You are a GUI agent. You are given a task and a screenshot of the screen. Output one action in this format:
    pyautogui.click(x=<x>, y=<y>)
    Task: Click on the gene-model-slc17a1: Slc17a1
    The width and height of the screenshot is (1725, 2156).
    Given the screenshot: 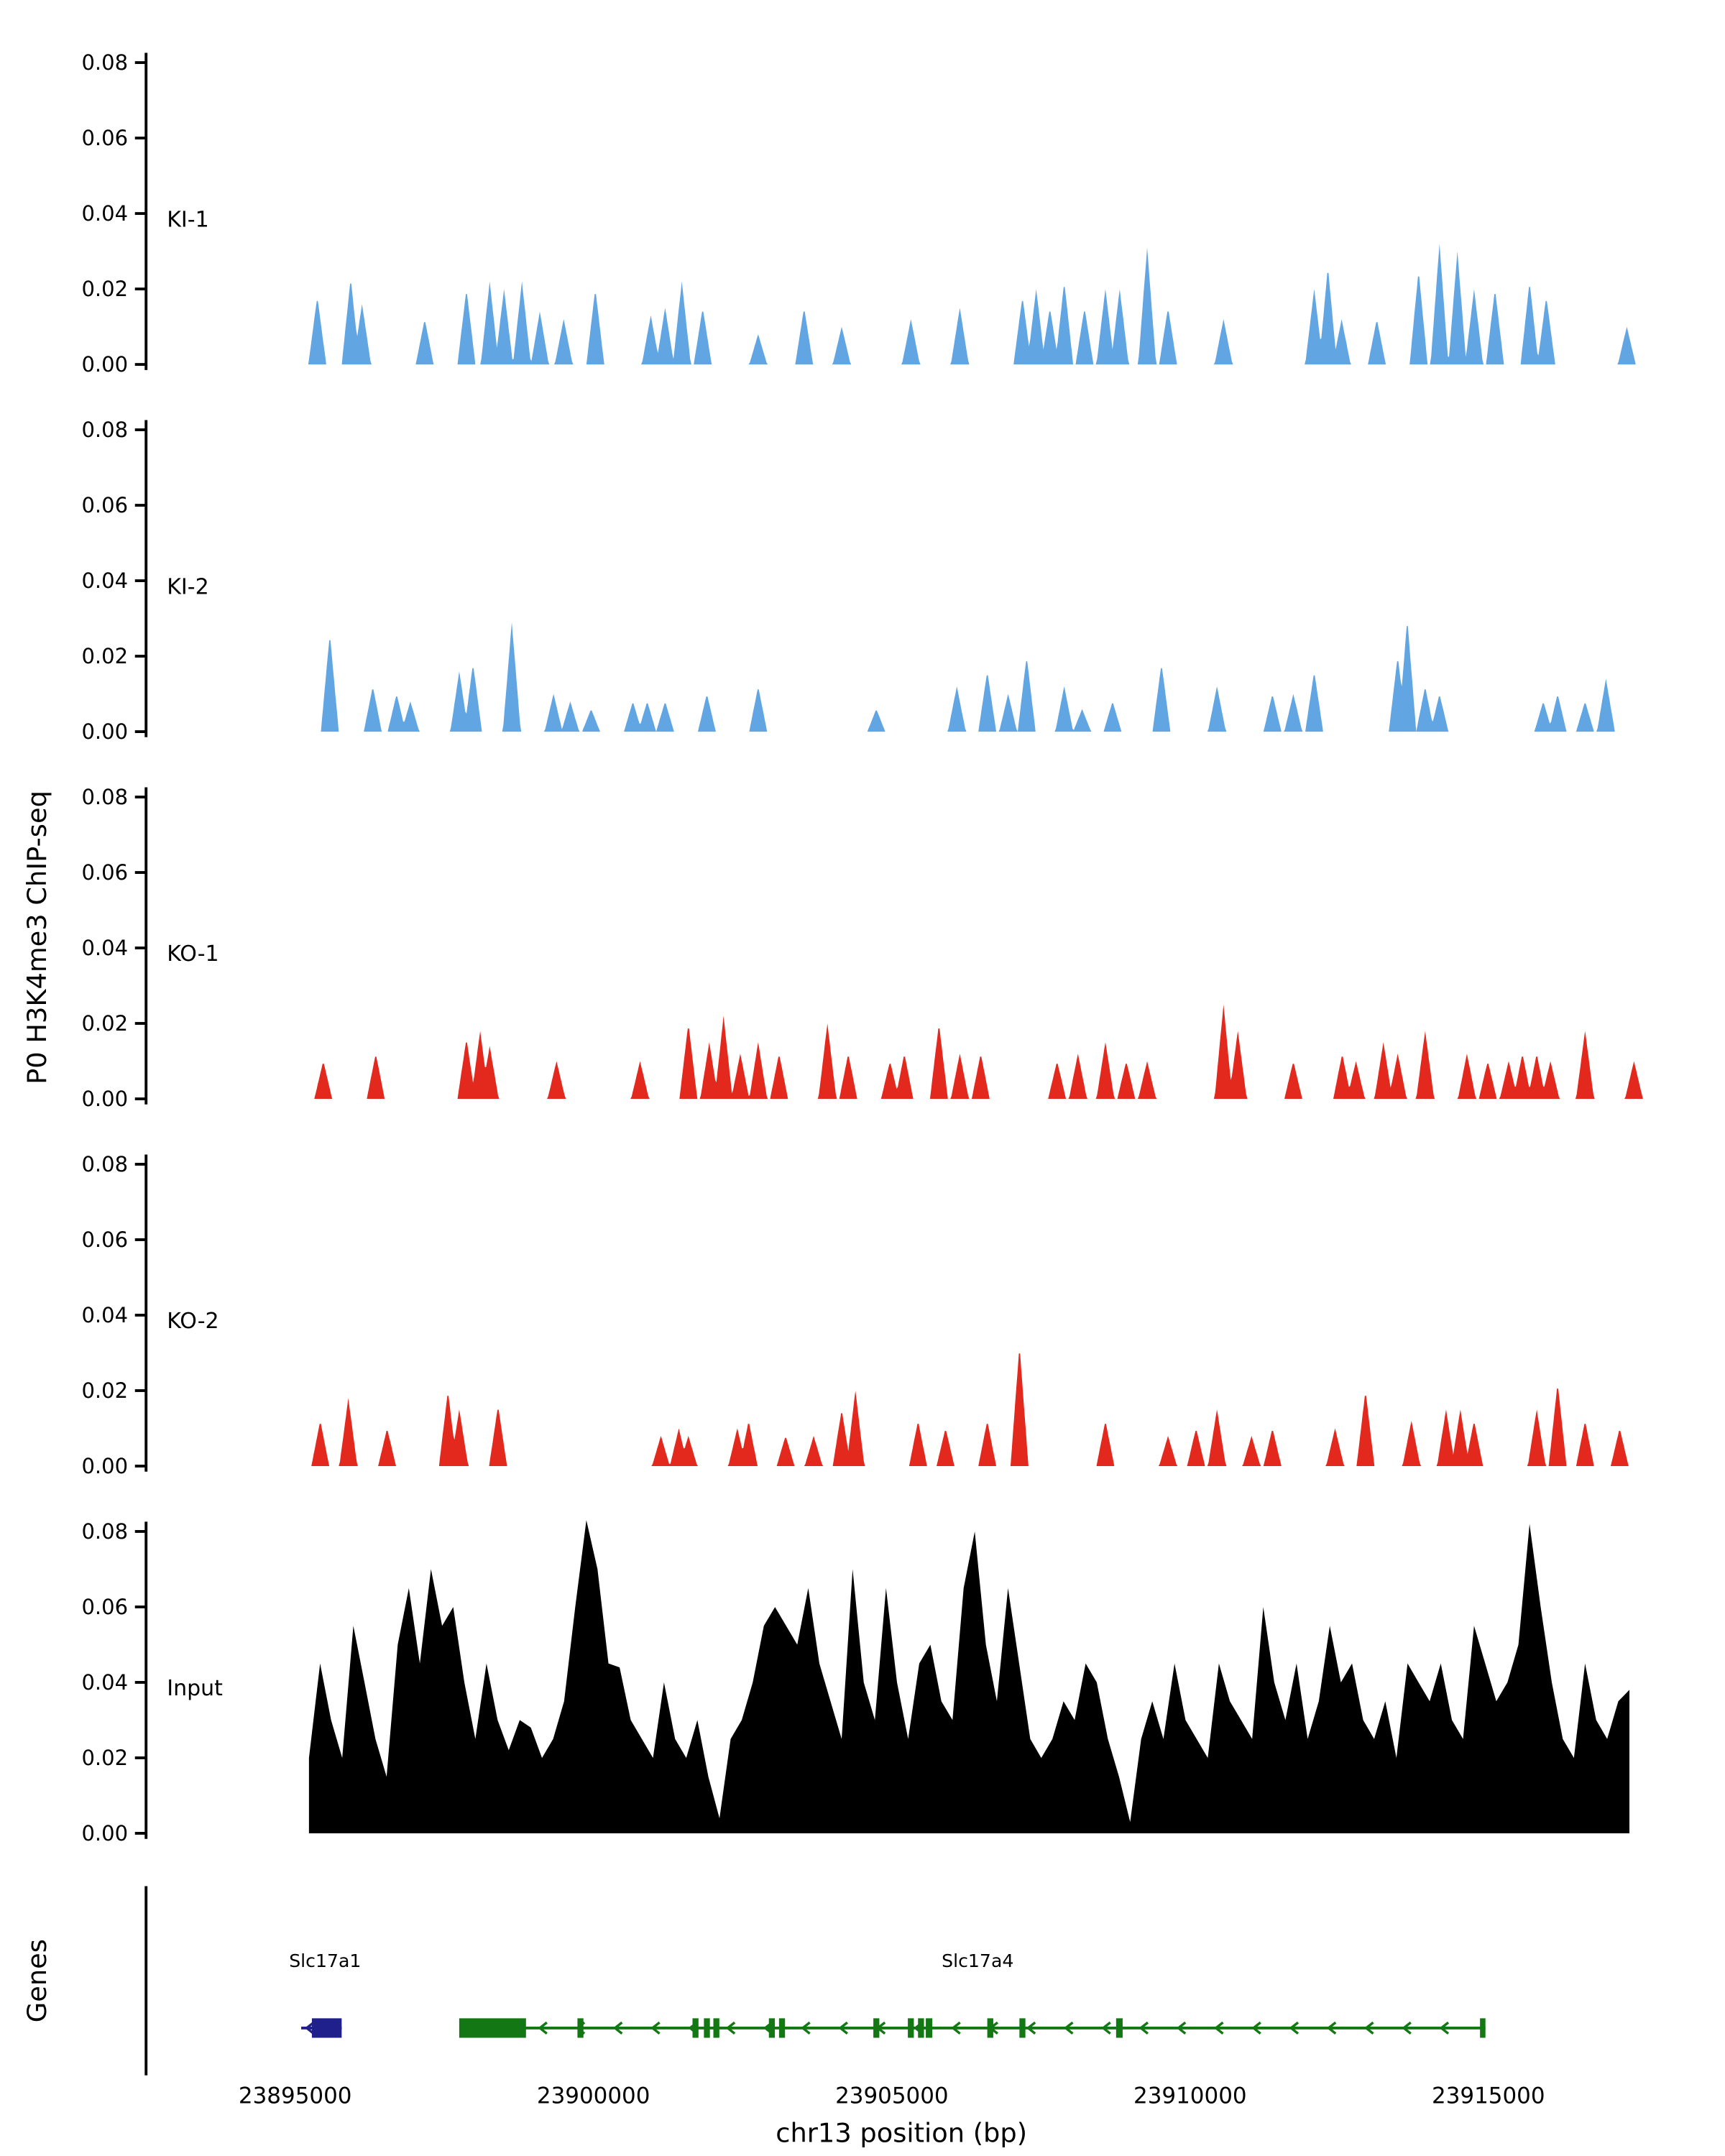 What is the action you would take?
    pyautogui.click(x=325, y=1994)
    